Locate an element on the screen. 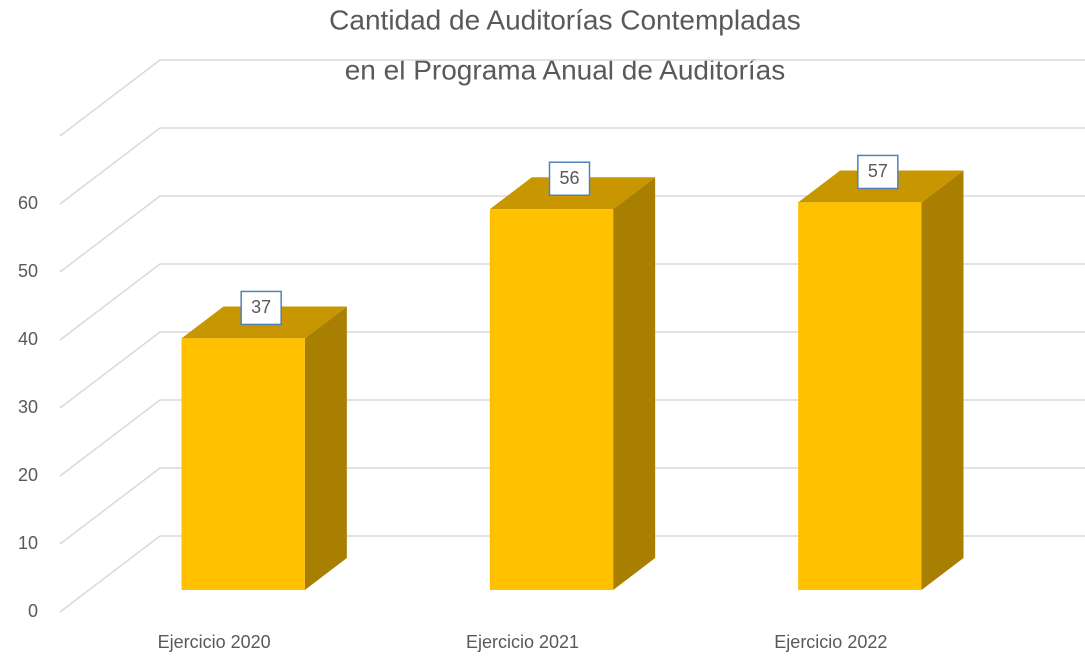  y-tick-label: 50 is located at coordinates (28, 271).